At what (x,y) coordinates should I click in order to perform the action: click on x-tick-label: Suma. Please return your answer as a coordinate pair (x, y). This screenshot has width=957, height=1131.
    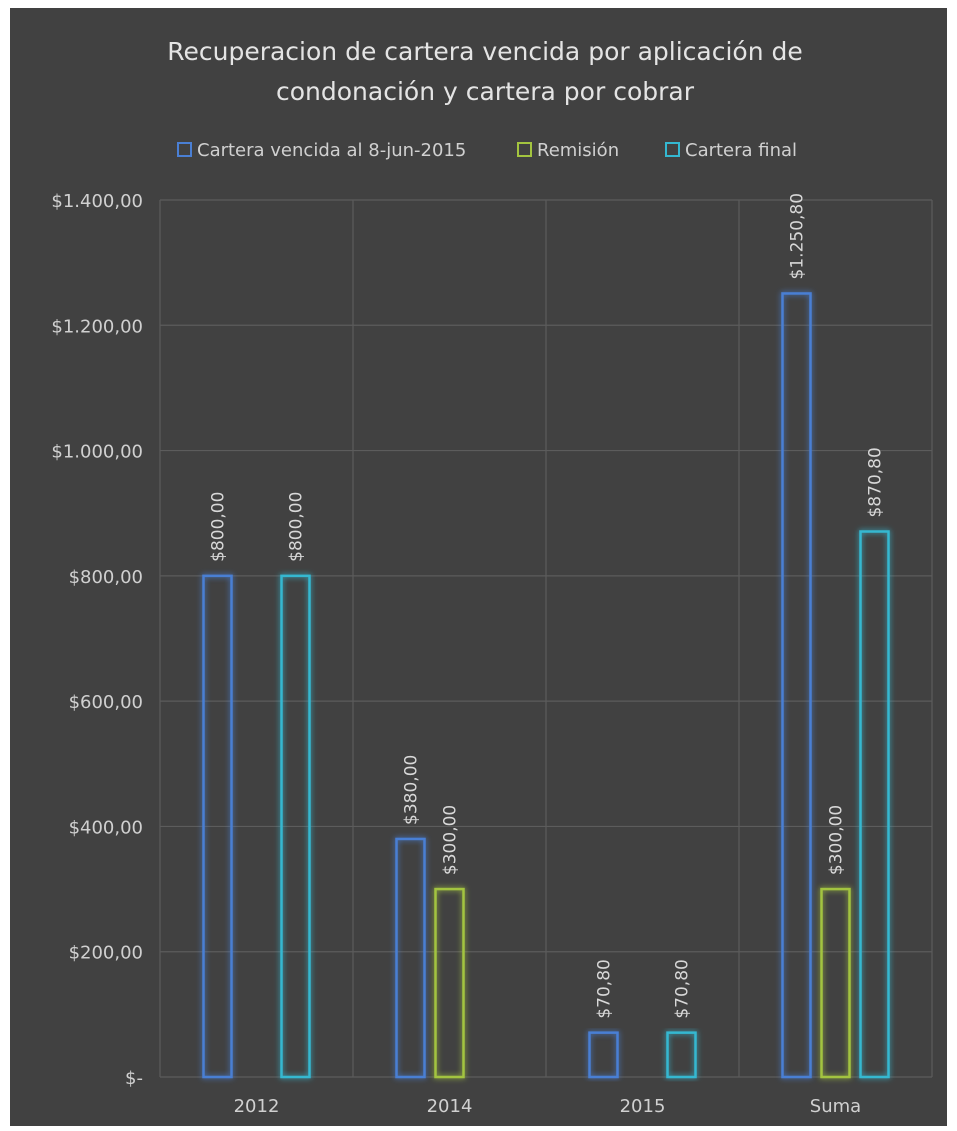
    Looking at the image, I should click on (835, 1106).